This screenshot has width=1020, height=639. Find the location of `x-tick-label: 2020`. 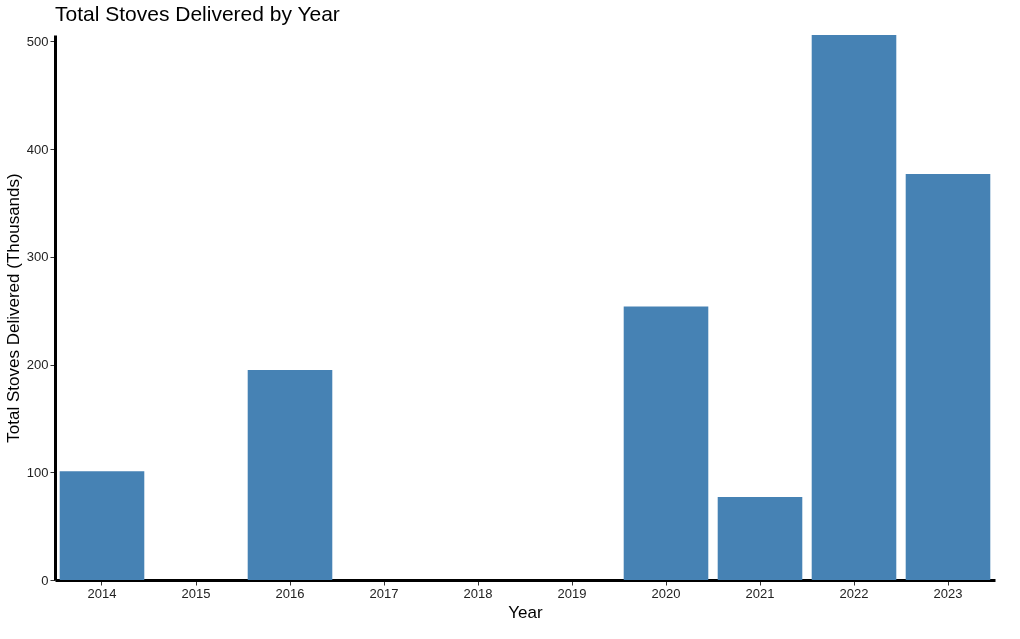

x-tick-label: 2020 is located at coordinates (666, 593).